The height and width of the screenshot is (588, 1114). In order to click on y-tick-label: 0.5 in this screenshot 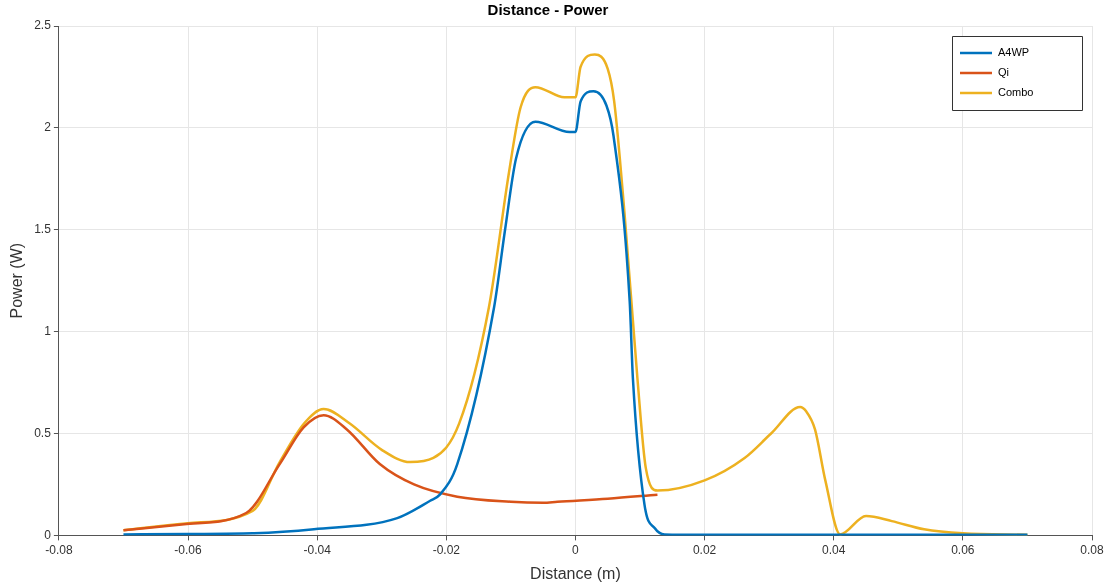, I will do `click(43, 432)`.